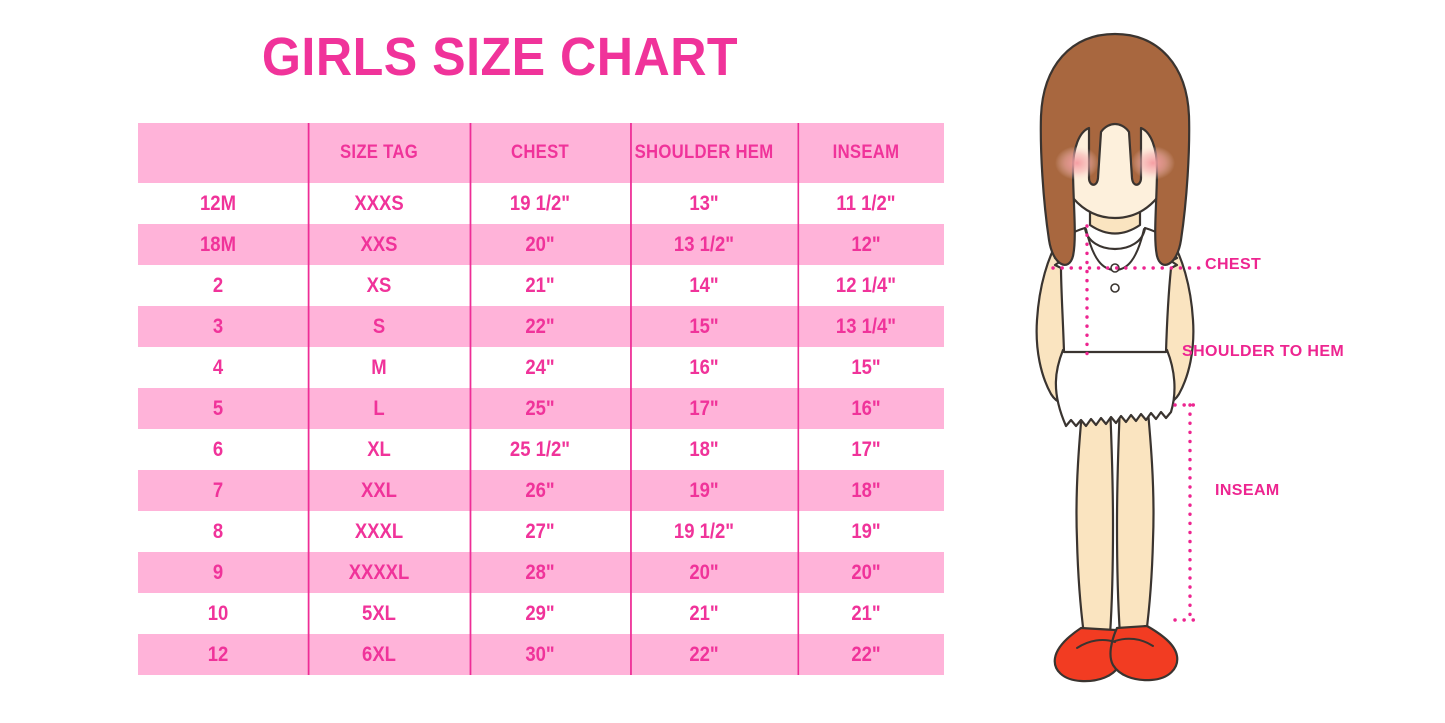 The height and width of the screenshot is (723, 1445). What do you see at coordinates (865, 326) in the screenshot?
I see `cell-inseam: 13 1/4"` at bounding box center [865, 326].